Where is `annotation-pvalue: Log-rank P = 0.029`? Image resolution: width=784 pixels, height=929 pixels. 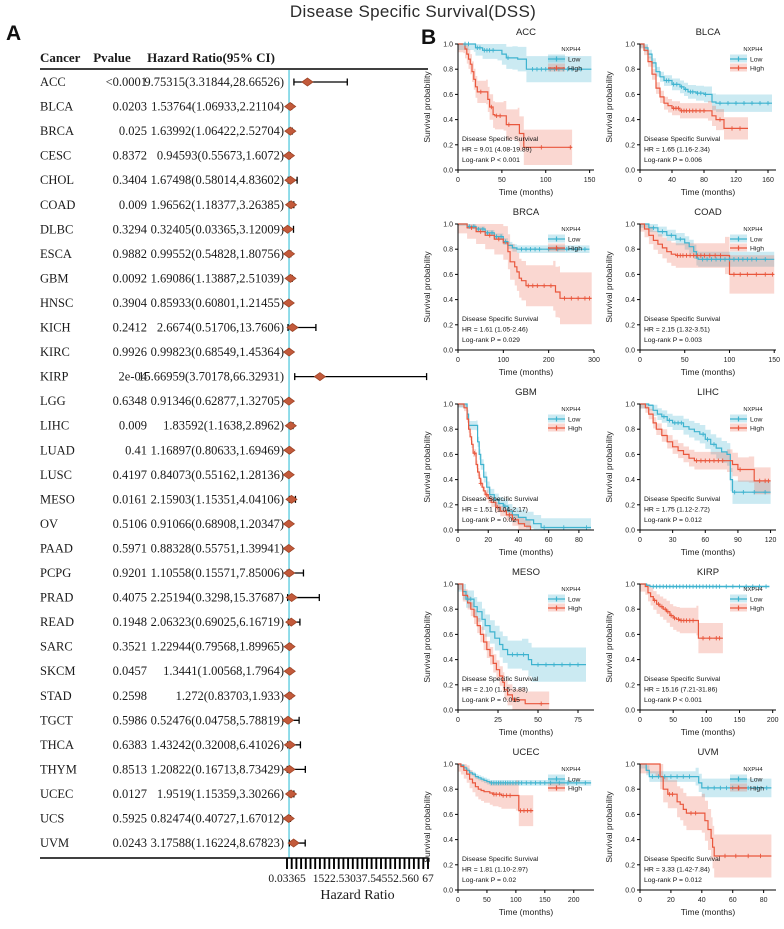
annotation-pvalue: Log-rank P = 0.029 is located at coordinates (491, 340).